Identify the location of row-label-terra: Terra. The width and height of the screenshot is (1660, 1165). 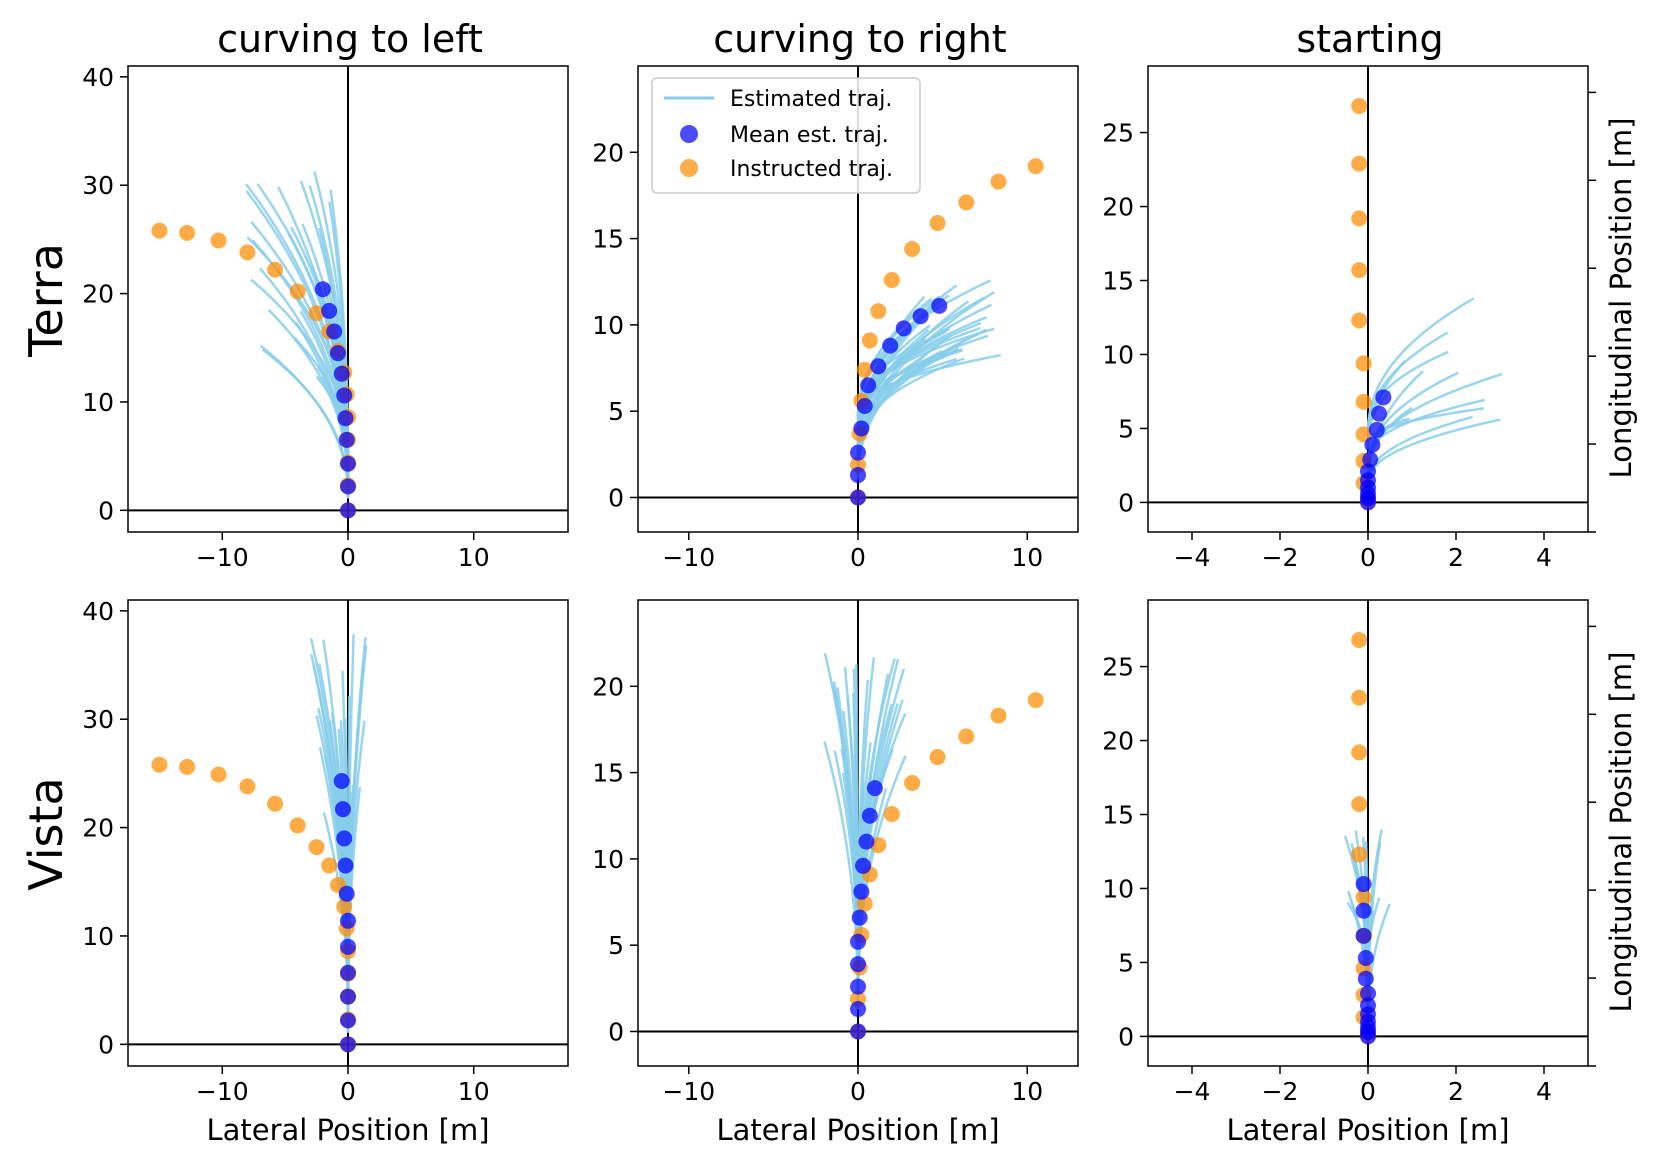
(46, 300).